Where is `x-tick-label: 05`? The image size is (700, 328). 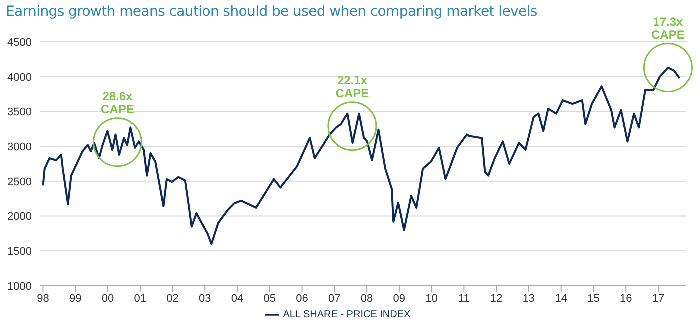 x-tick-label: 05 is located at coordinates (270, 298).